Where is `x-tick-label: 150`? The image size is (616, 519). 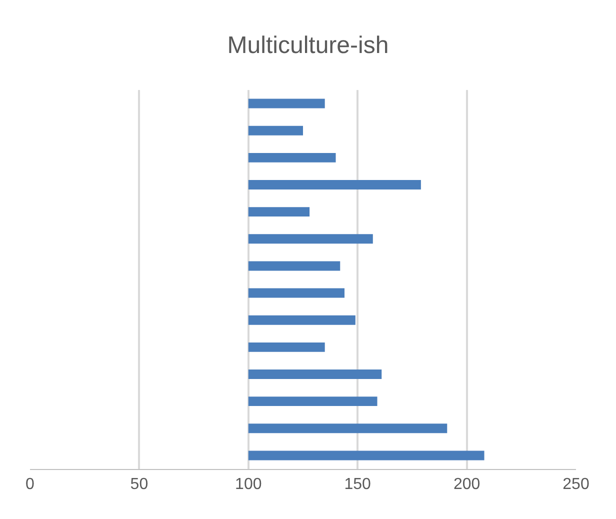 x-tick-label: 150 is located at coordinates (358, 485).